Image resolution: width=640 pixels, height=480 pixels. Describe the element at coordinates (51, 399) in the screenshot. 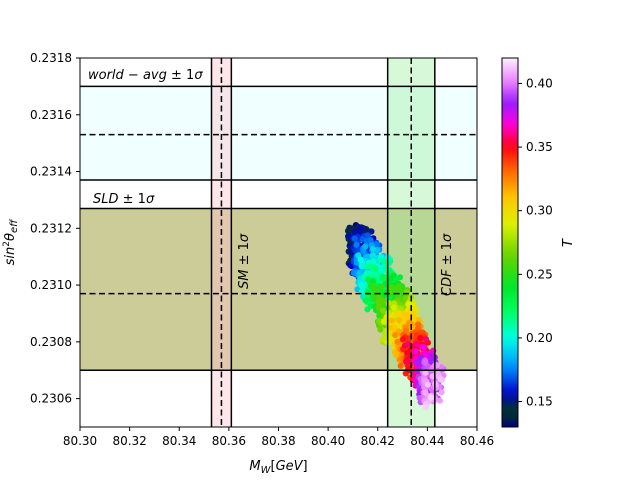

I see `y-tick-label: 0.2306` at that location.